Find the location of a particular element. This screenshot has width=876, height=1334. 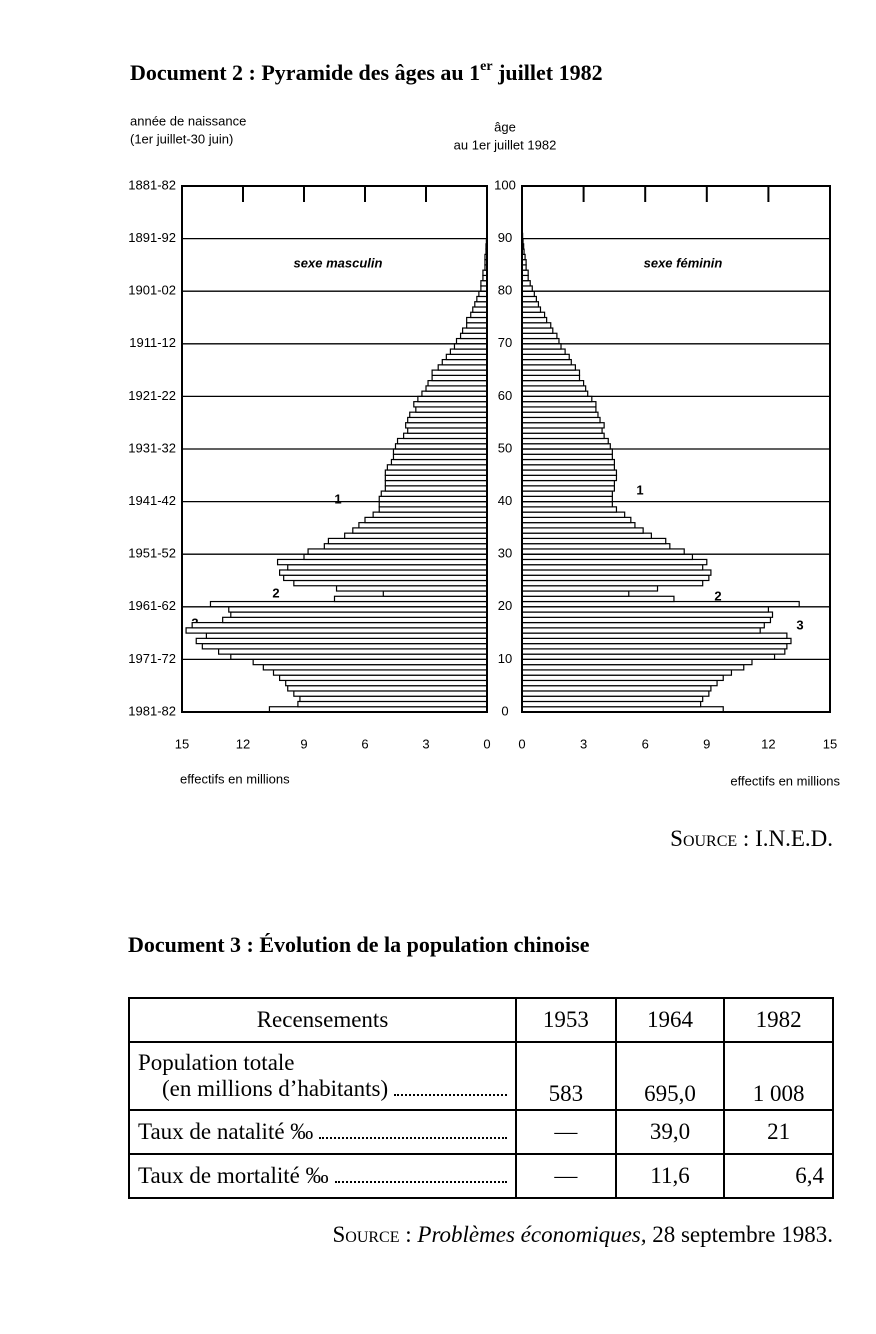

source: Source : I.N.E.D. is located at coordinates (751, 839).